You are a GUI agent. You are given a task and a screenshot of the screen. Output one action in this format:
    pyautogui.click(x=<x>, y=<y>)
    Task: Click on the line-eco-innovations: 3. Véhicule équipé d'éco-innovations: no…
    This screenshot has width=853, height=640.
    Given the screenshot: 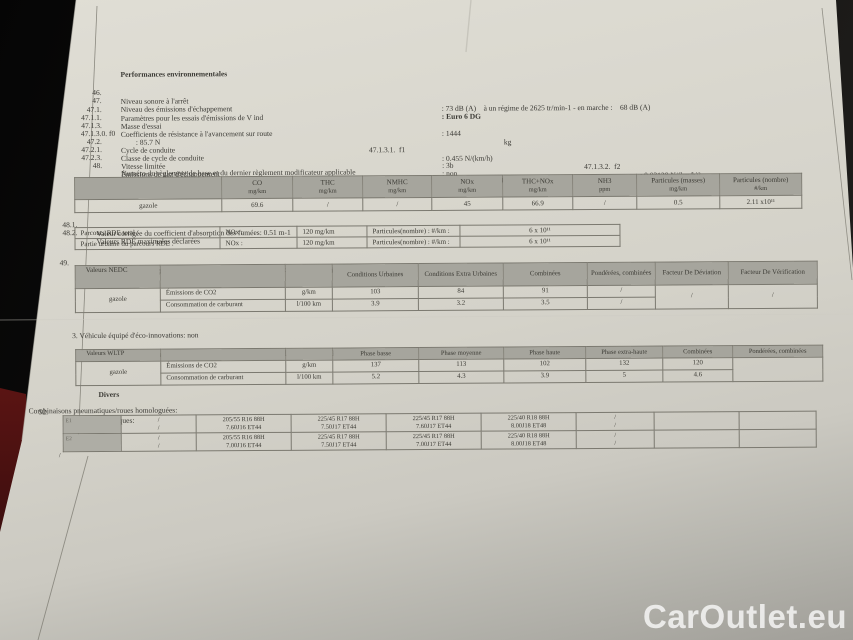 What is the action you would take?
    pyautogui.click(x=426, y=328)
    